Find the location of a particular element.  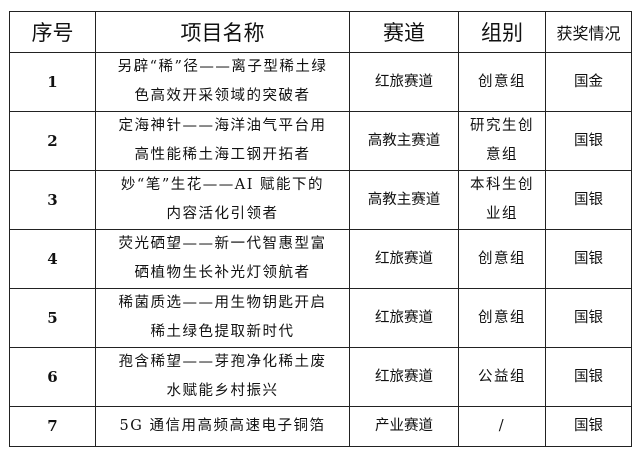

project-name-line: 荧光硒望——新一代智惠型富 is located at coordinates (222, 244).